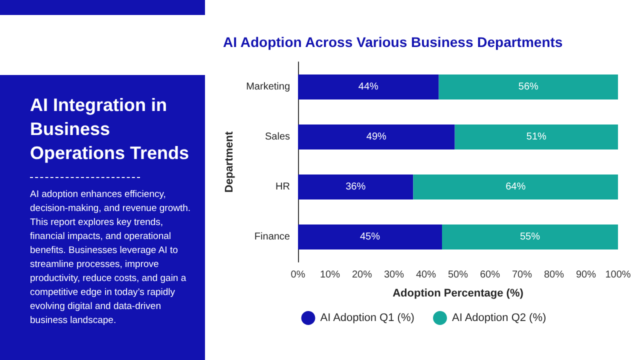  What do you see at coordinates (490, 275) in the screenshot?
I see `x-tick-label: 60%` at bounding box center [490, 275].